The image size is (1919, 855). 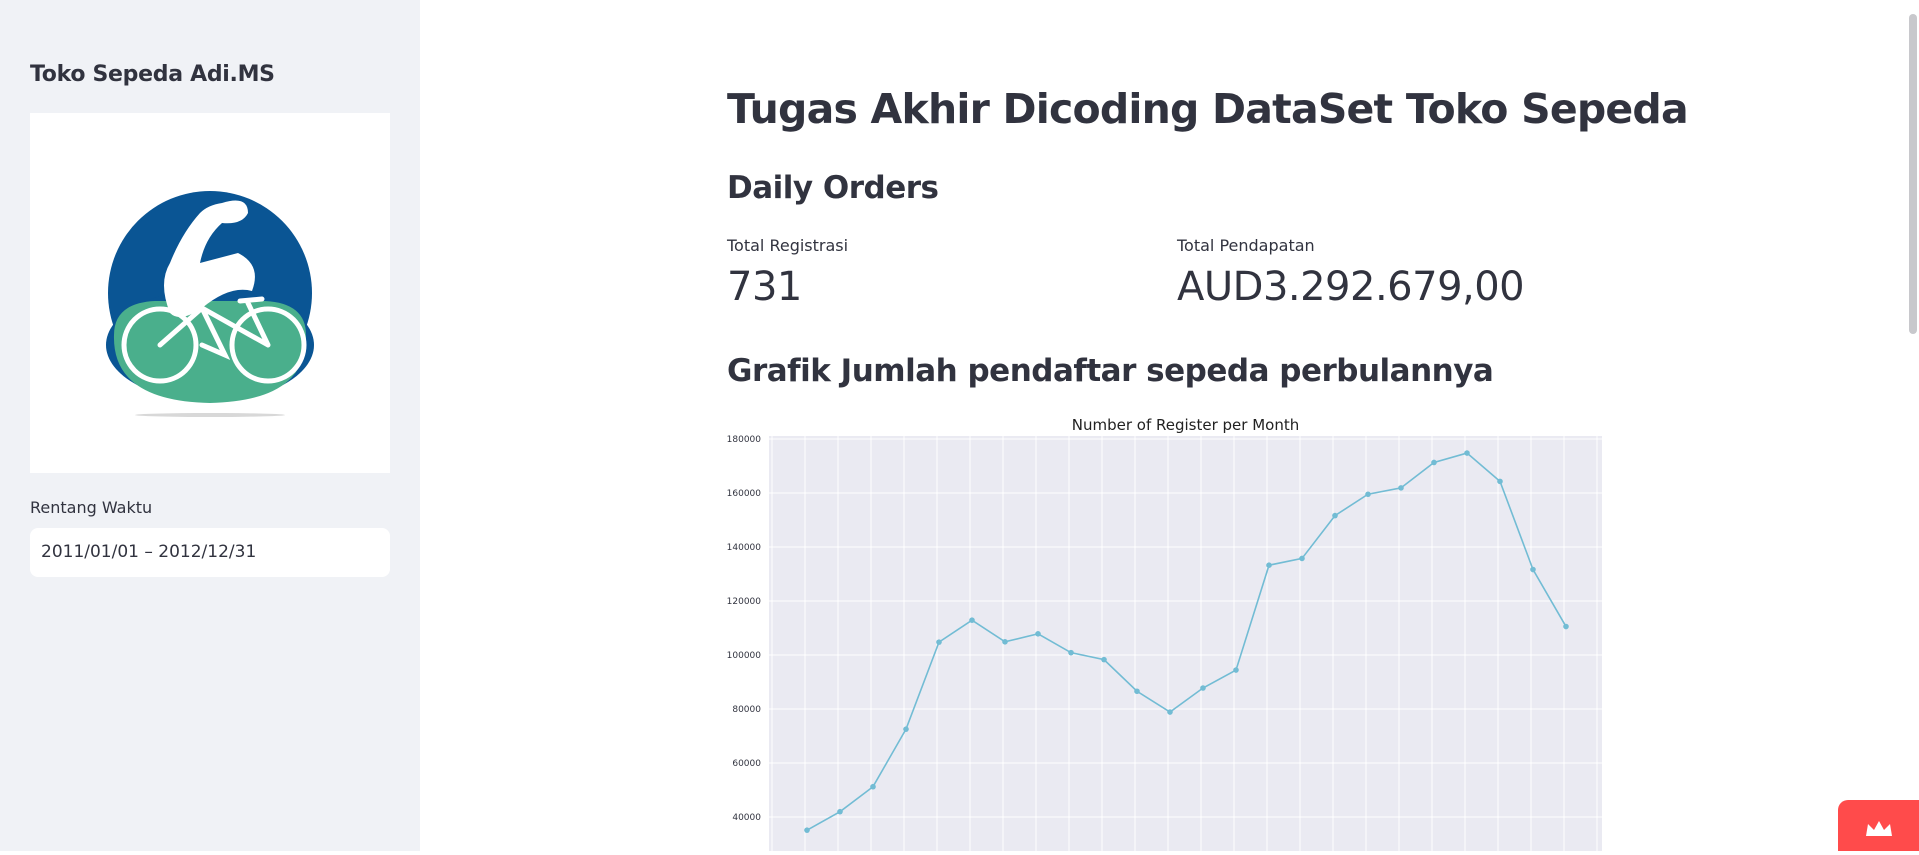 I want to click on crown-icon, so click(x=1879, y=828).